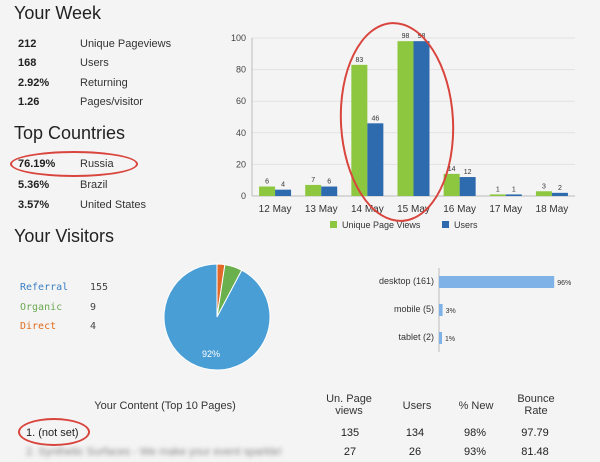 The image size is (600, 462). Describe the element at coordinates (275, 209) in the screenshot. I see `x-tick-label: 12 May` at that location.